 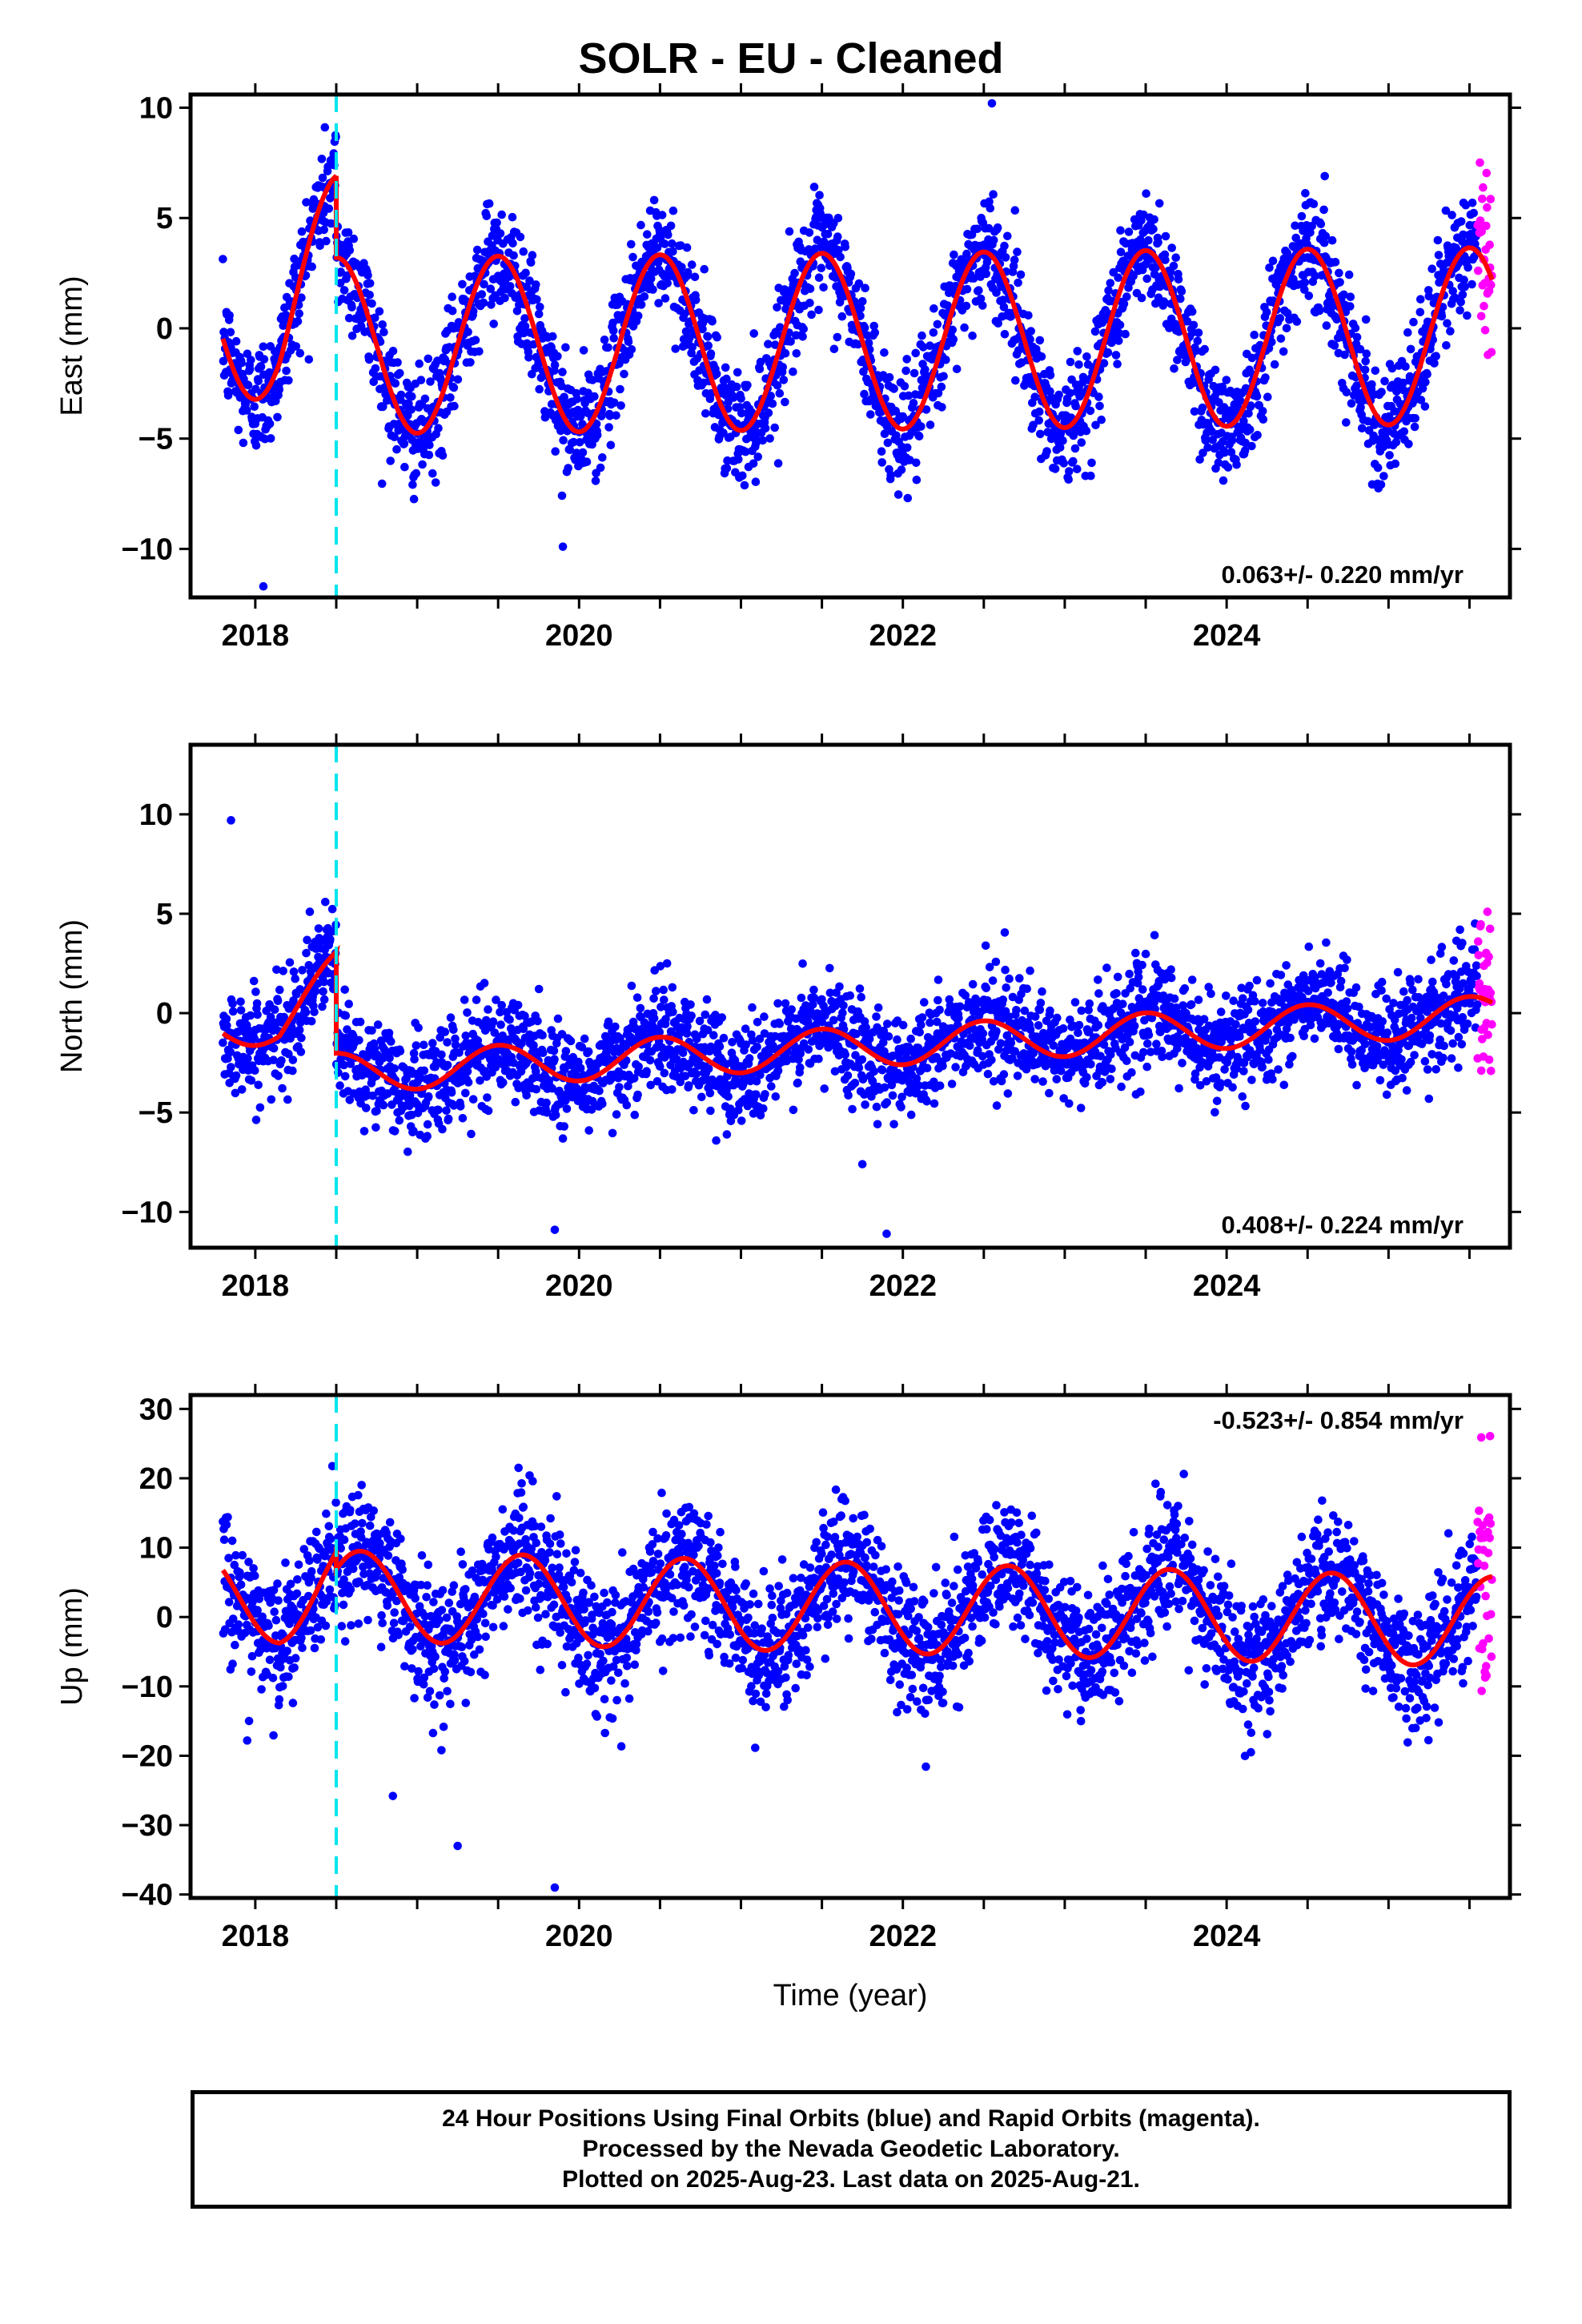 I want to click on rapid-orbit-point, so click(x=1491, y=352).